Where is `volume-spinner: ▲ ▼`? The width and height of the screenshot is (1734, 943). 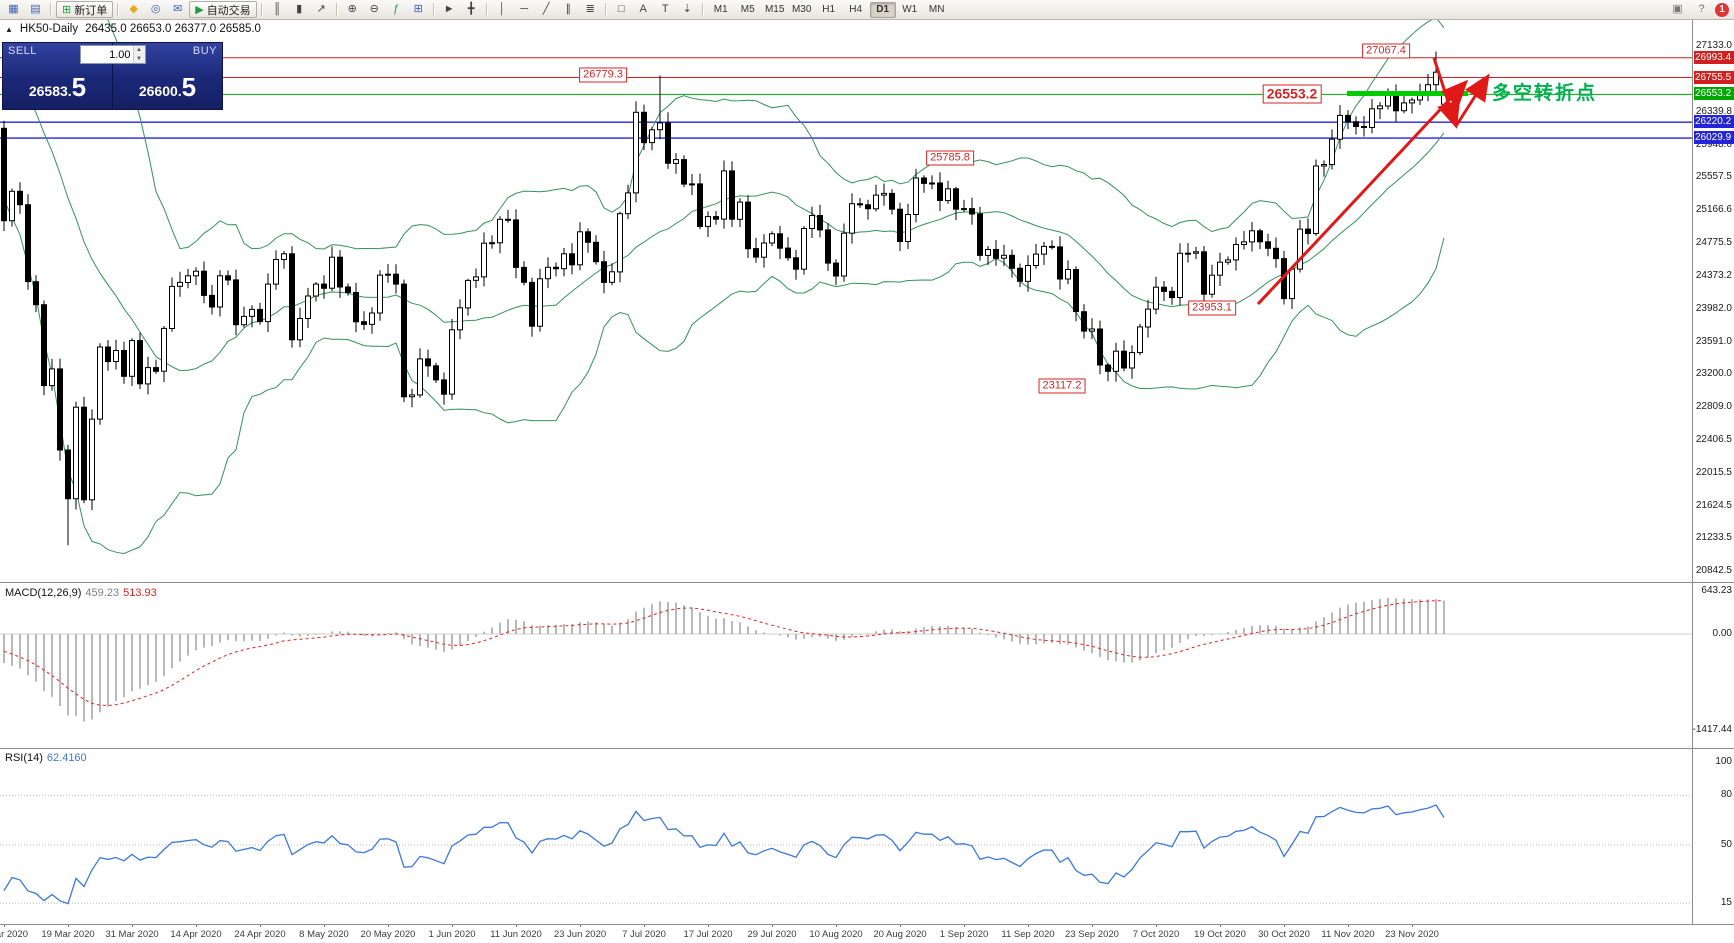
volume-spinner: ▲ ▼ is located at coordinates (138, 54).